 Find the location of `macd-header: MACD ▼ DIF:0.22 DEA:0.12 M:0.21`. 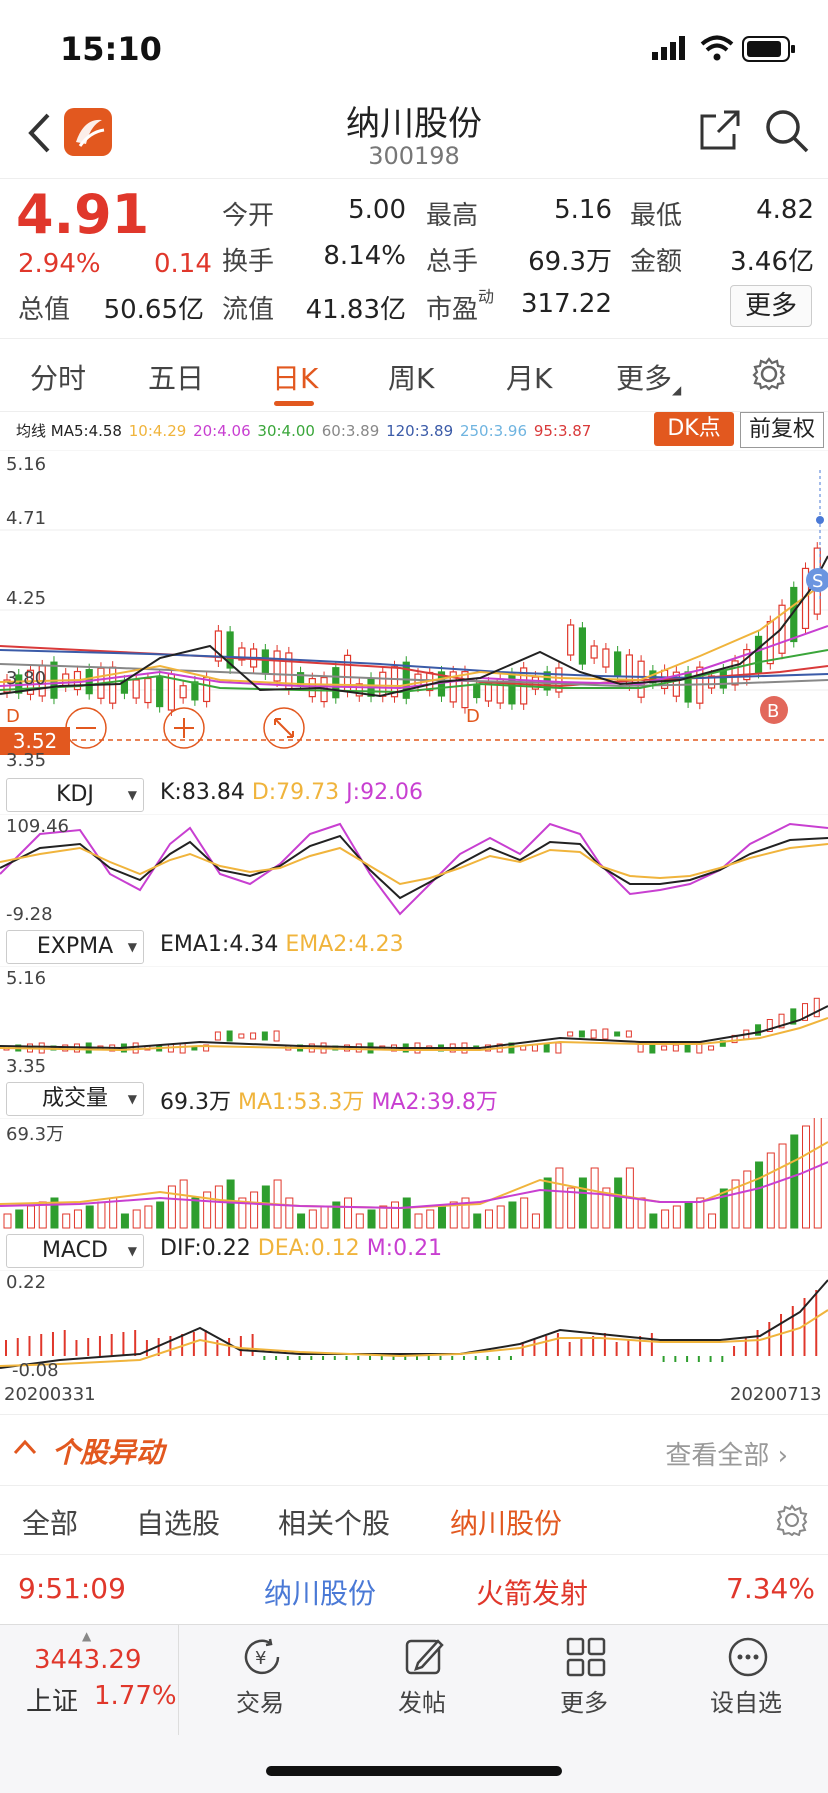

macd-header: MACD ▼ DIF:0.22 DEA:0.12 M:0.21 is located at coordinates (414, 1251).